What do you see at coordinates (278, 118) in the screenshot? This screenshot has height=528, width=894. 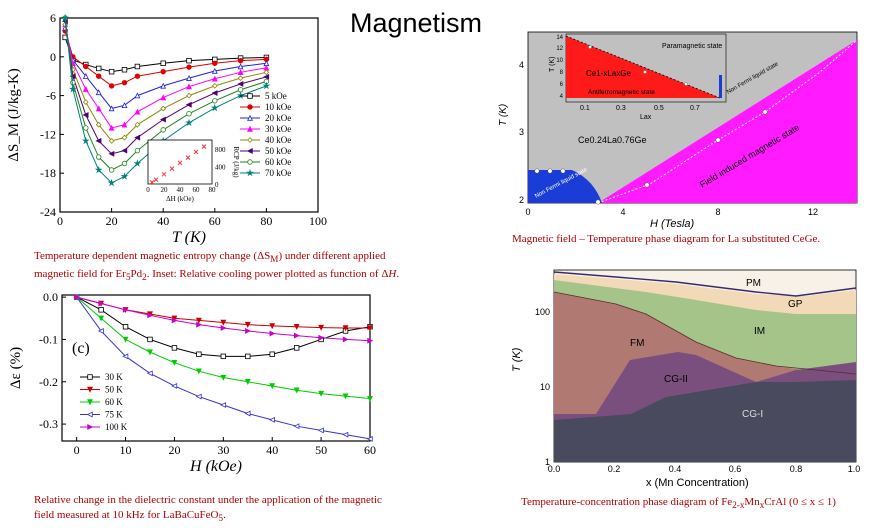 I see `legend-label: 20 kOe` at bounding box center [278, 118].